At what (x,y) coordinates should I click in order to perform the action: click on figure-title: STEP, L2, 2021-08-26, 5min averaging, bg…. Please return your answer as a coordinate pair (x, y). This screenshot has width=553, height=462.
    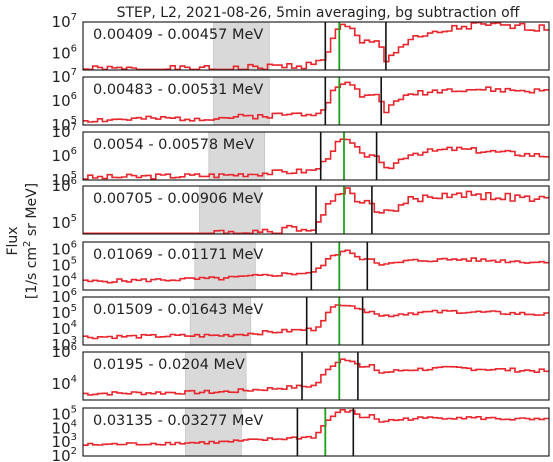
    Looking at the image, I should click on (318, 13).